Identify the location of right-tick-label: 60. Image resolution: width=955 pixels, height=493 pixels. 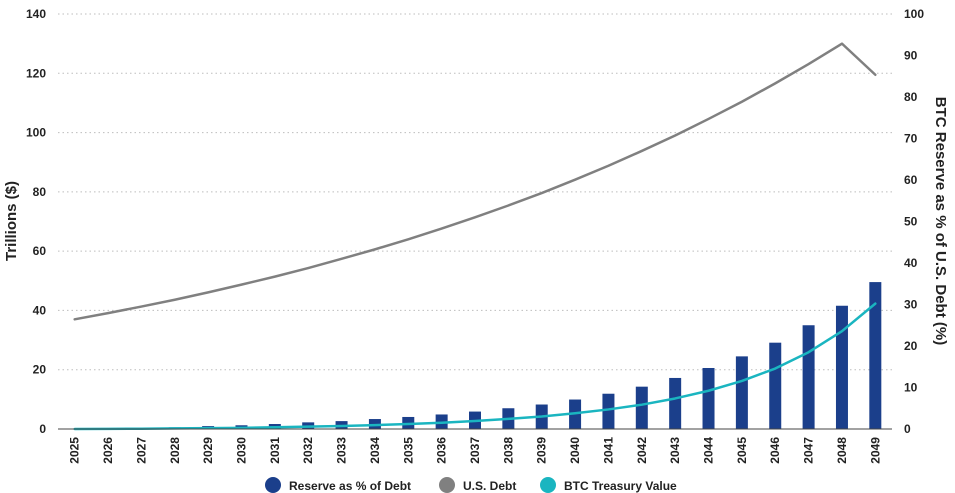
(911, 180).